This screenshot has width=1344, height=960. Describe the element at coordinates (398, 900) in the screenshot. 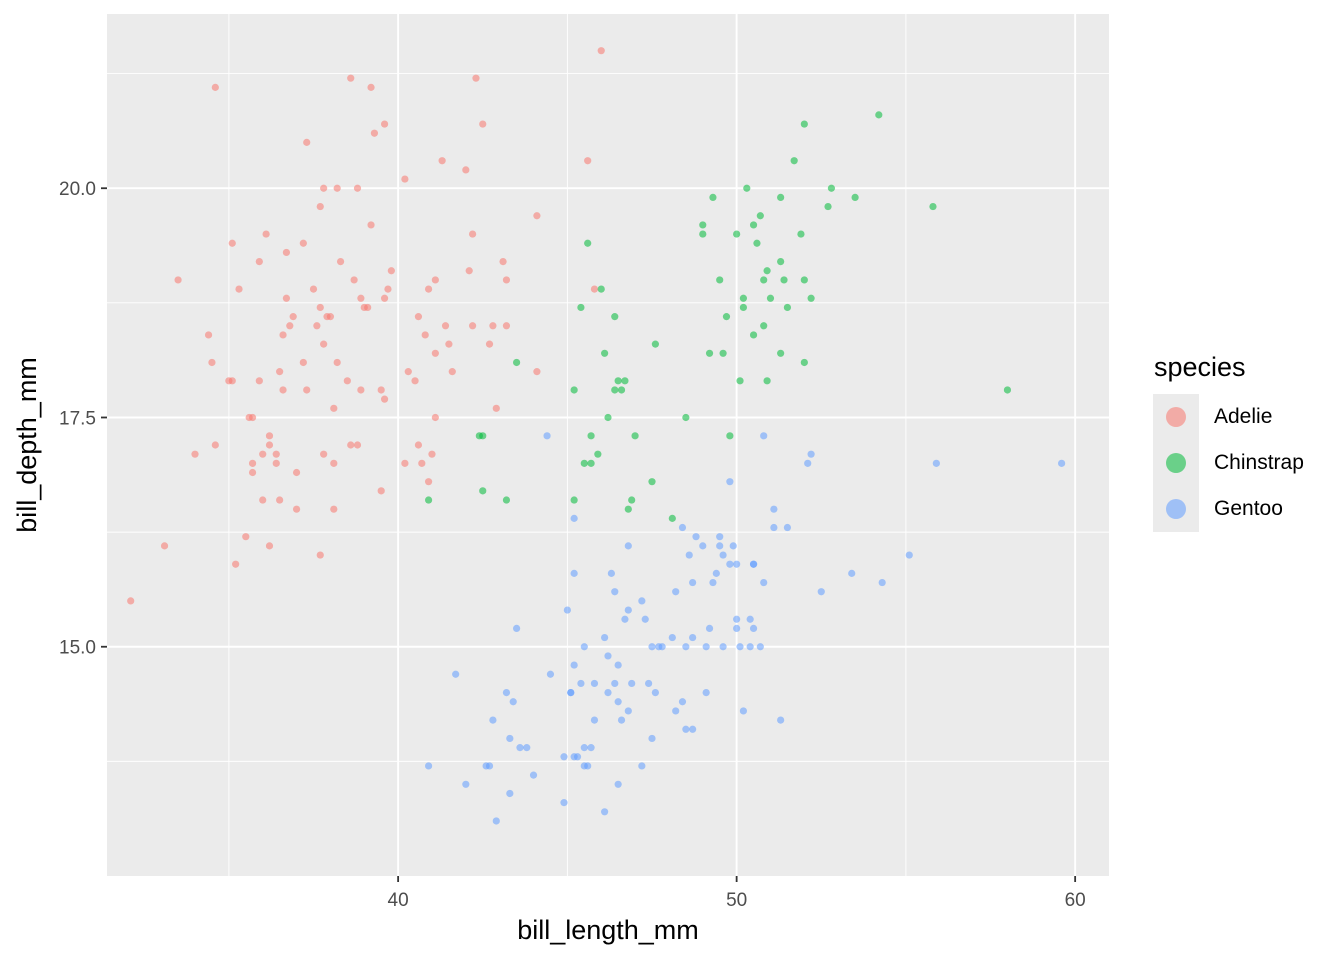

I see `x-tick-label: 40` at that location.